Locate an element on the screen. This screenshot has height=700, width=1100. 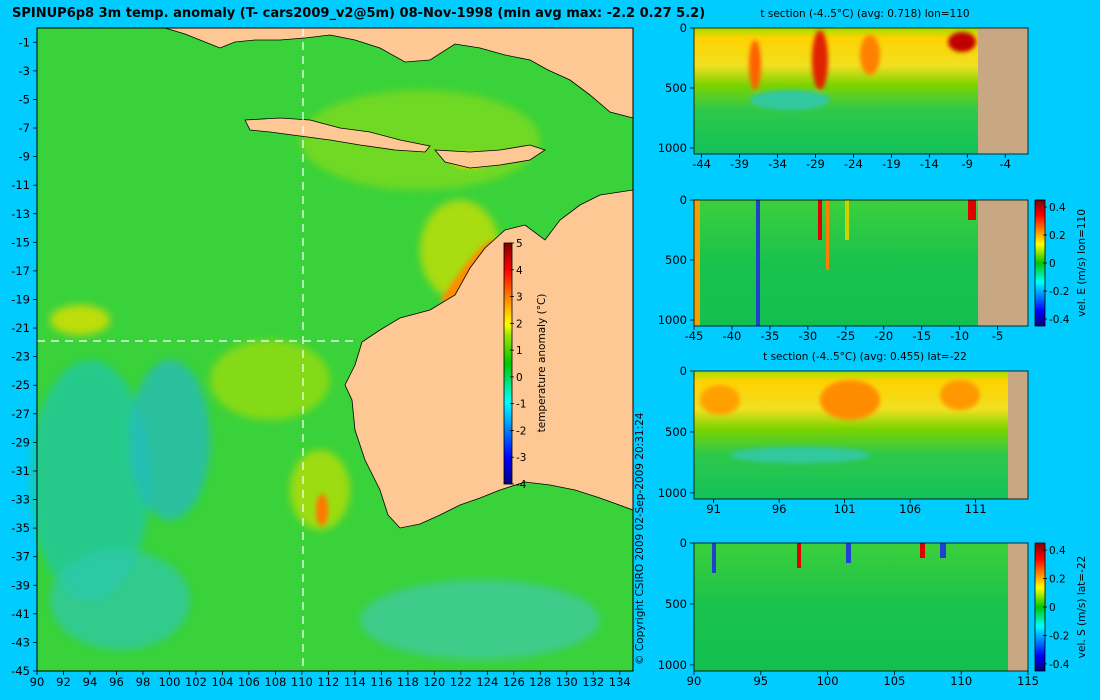
colorbar-tick-label: 2 is located at coordinates (519, 324).